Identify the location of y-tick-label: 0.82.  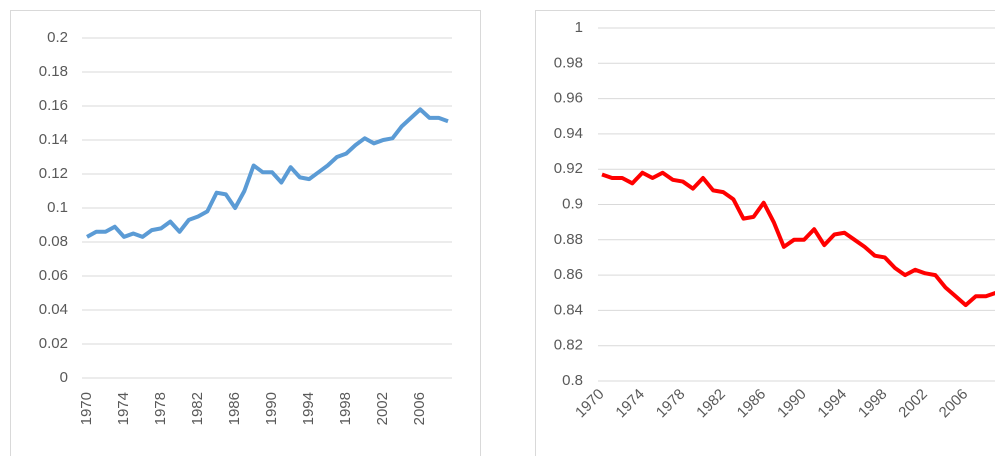
(568, 345).